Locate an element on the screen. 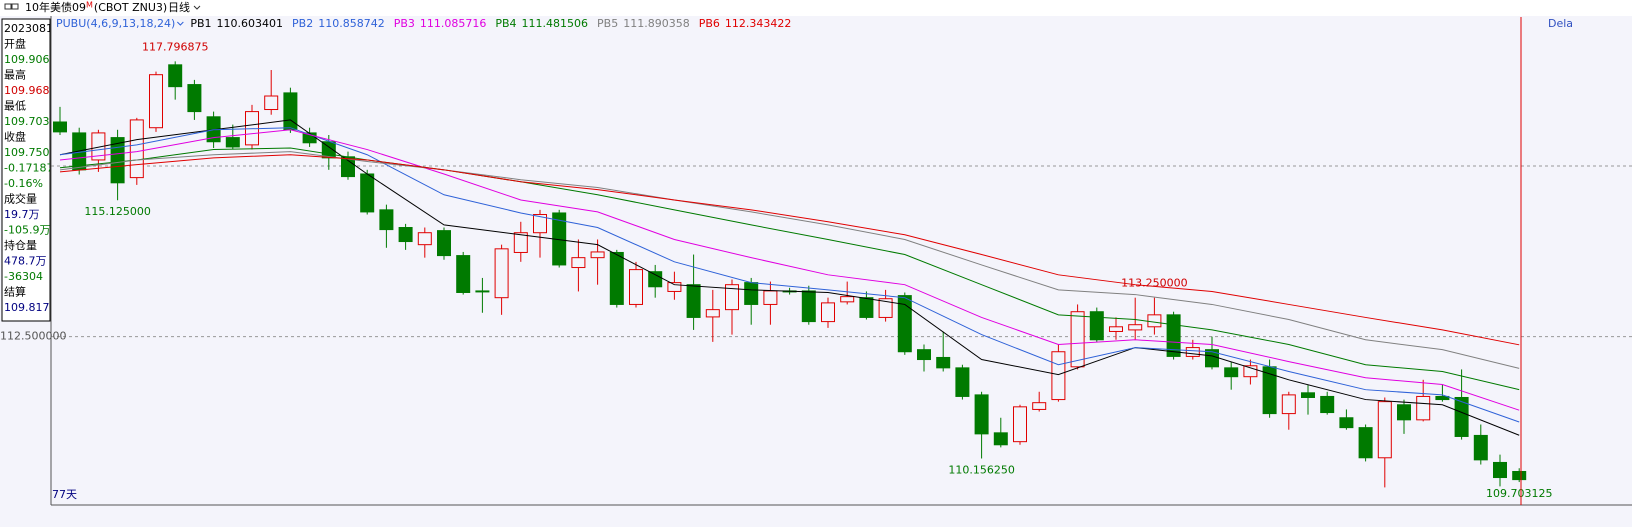 The image size is (1632, 527). bar-count: 77天 is located at coordinates (64, 494).